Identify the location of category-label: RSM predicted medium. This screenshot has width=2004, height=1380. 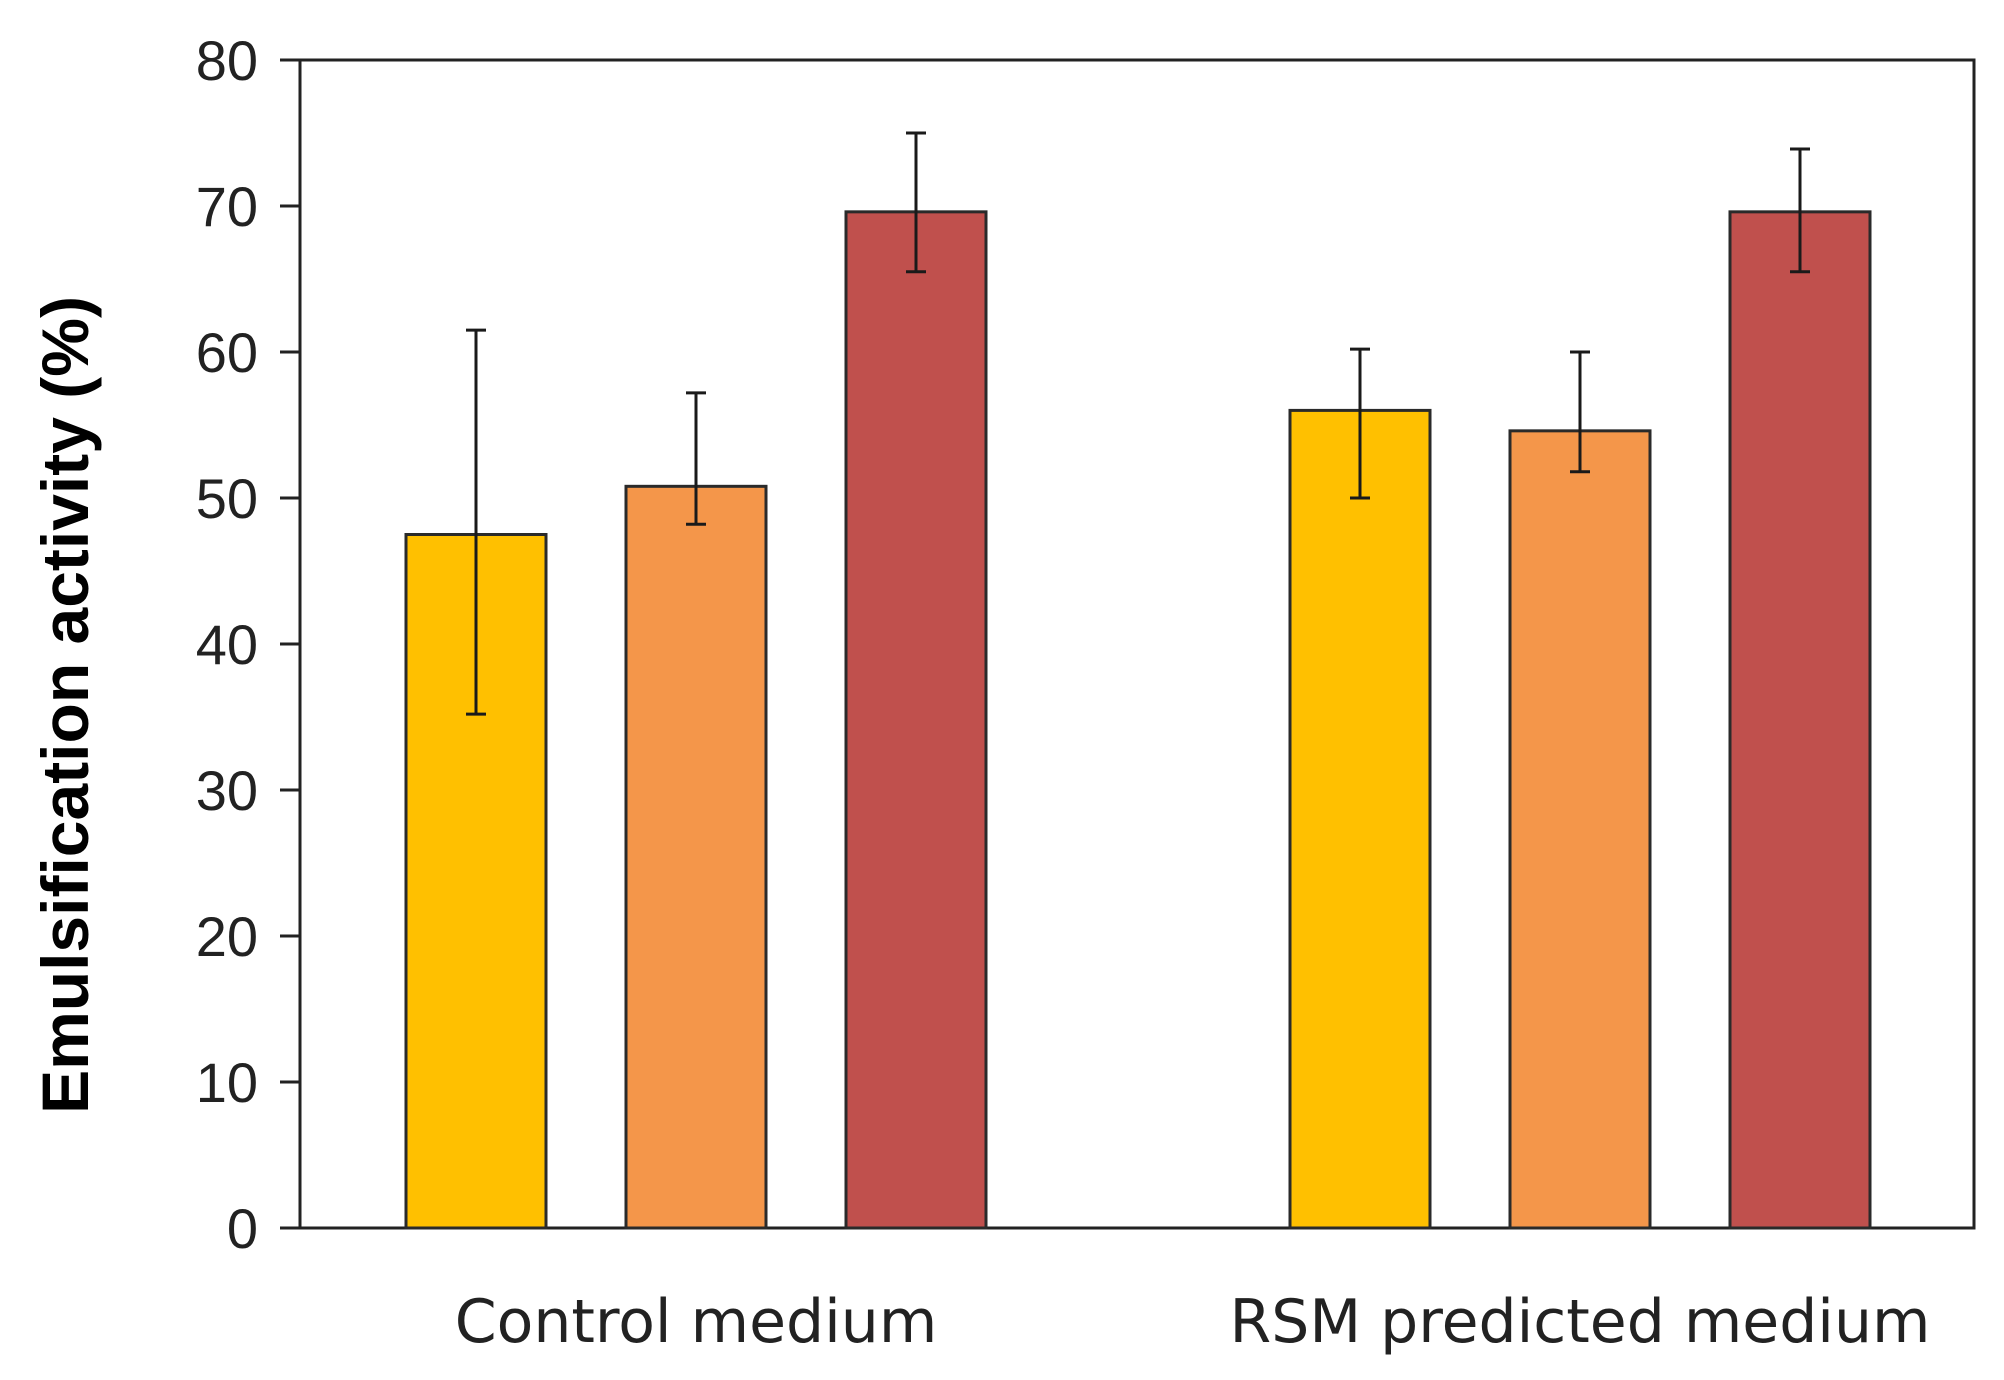
(1580, 1322).